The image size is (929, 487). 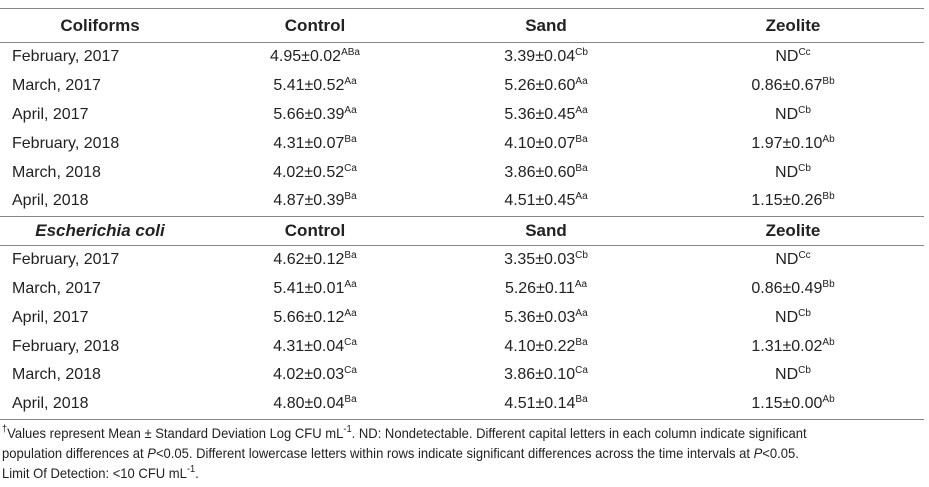 What do you see at coordinates (315, 143) in the screenshot?
I see `data-cell: 4.31±0.07Ba` at bounding box center [315, 143].